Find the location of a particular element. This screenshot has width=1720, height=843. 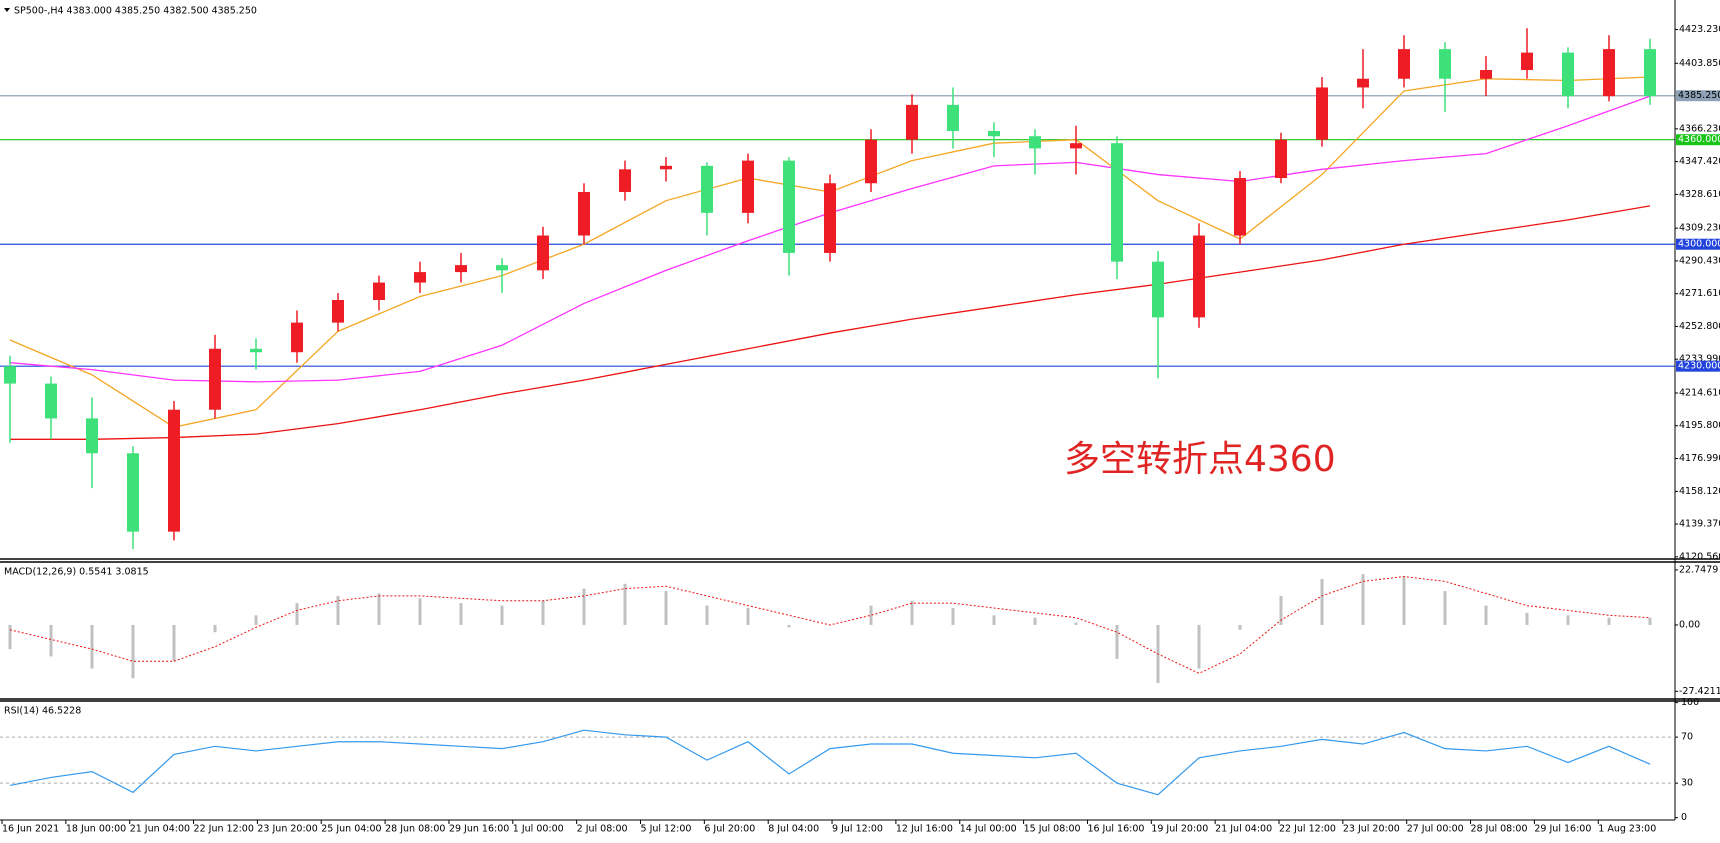

x-tick-label: 21 Jul 04:00 is located at coordinates (1243, 829).